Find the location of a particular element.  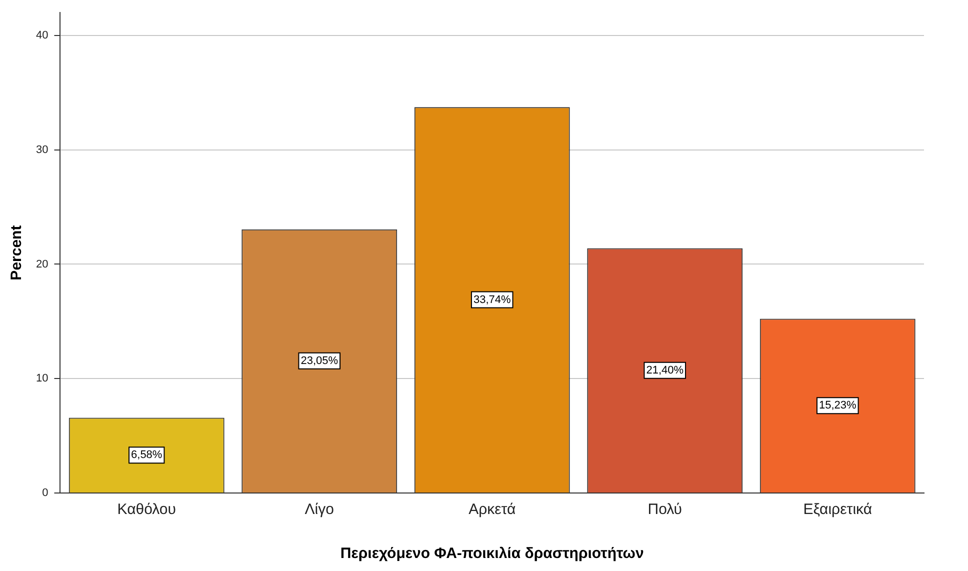

x-tick-label: Καθόλου is located at coordinates (146, 509).